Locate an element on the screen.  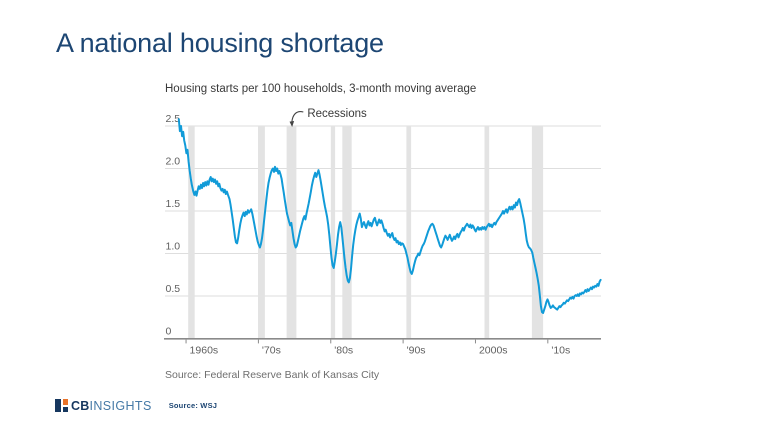
recessions-annotation-arrowhead is located at coordinates (292, 124).